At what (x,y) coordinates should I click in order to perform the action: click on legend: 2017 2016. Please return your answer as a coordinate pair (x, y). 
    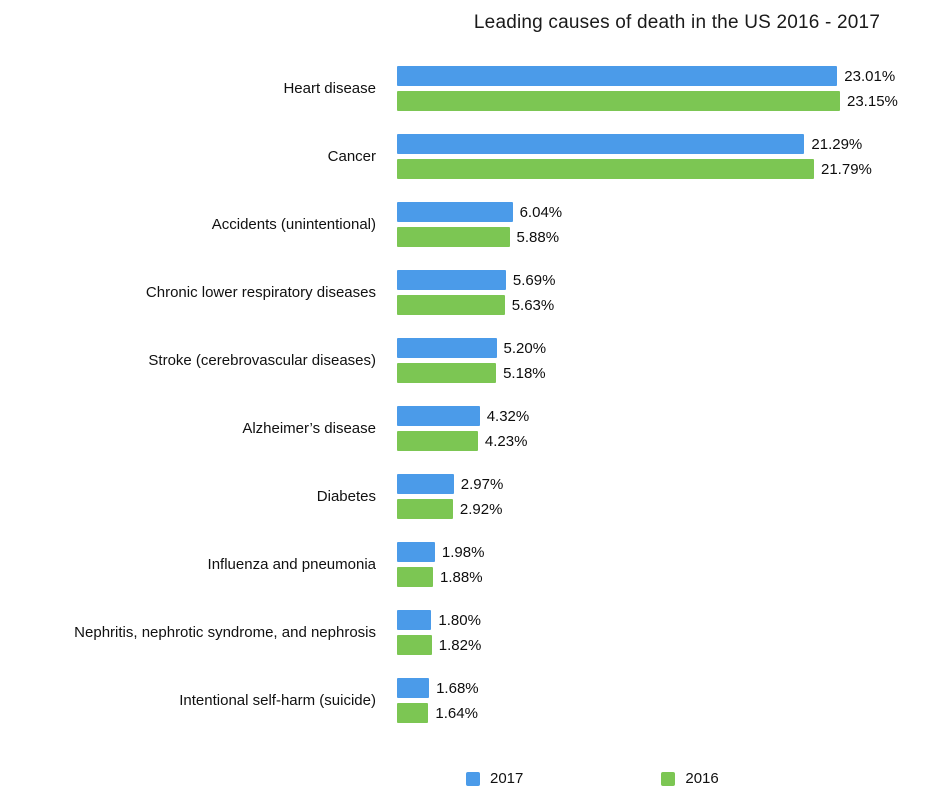
    Looking at the image, I should click on (592, 778).